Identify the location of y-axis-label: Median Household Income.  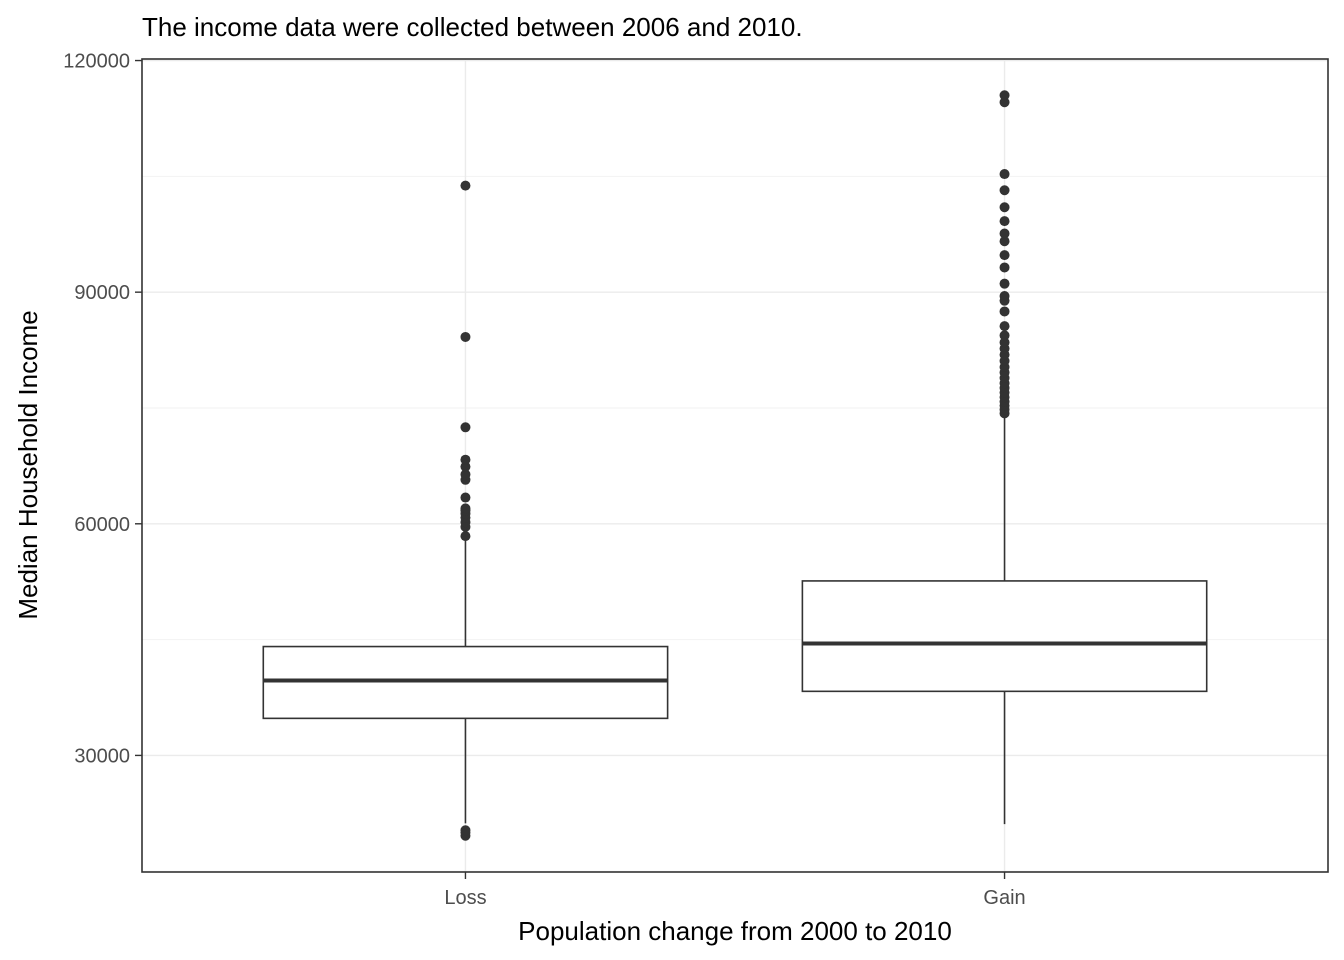
(28, 464).